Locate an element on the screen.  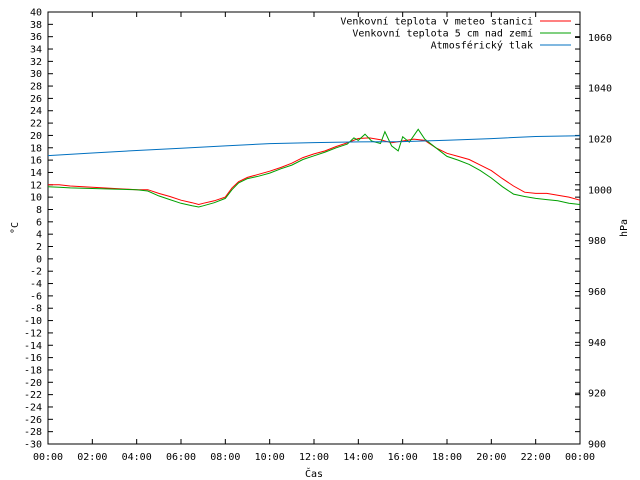
left-tick-label: 30 is located at coordinates (36, 74).